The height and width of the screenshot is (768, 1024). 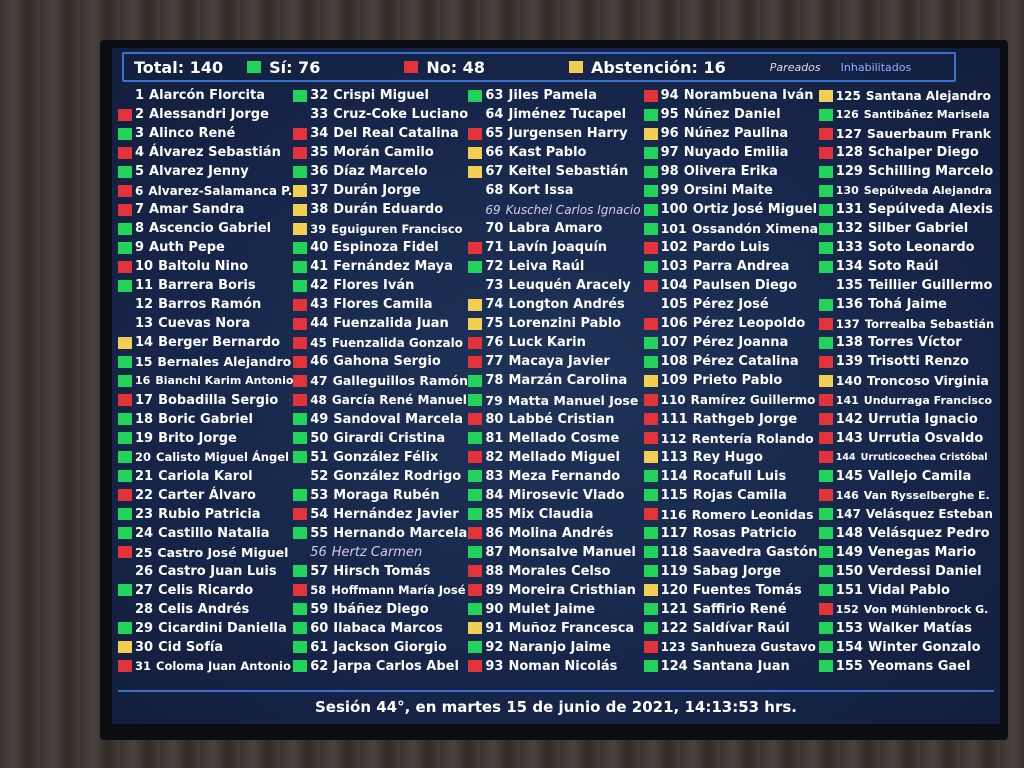 I want to click on member-number: 71, so click(x=494, y=248).